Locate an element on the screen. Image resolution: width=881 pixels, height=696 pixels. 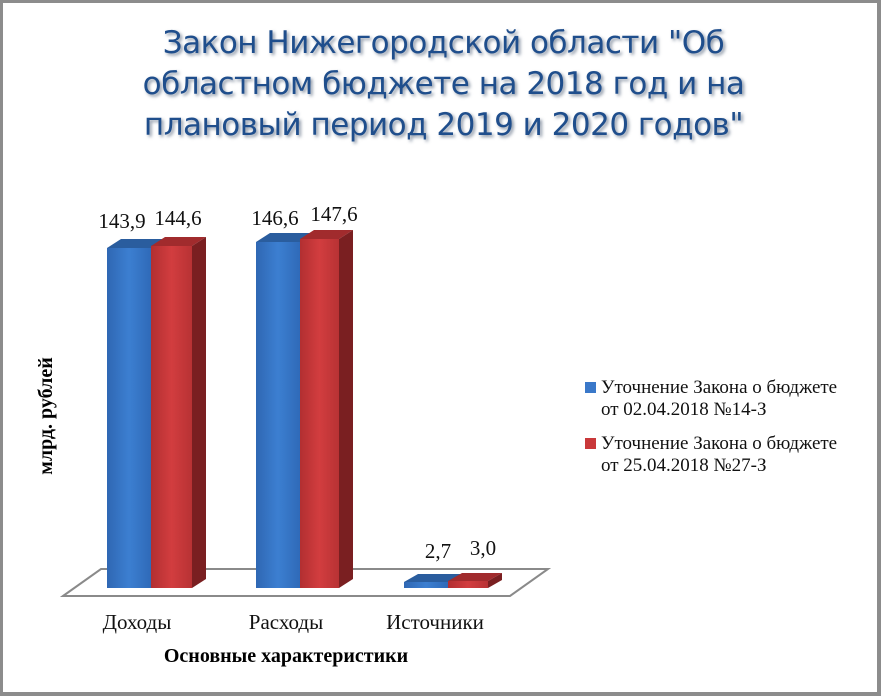
legend-swatch-blue-icon is located at coordinates (590, 387).